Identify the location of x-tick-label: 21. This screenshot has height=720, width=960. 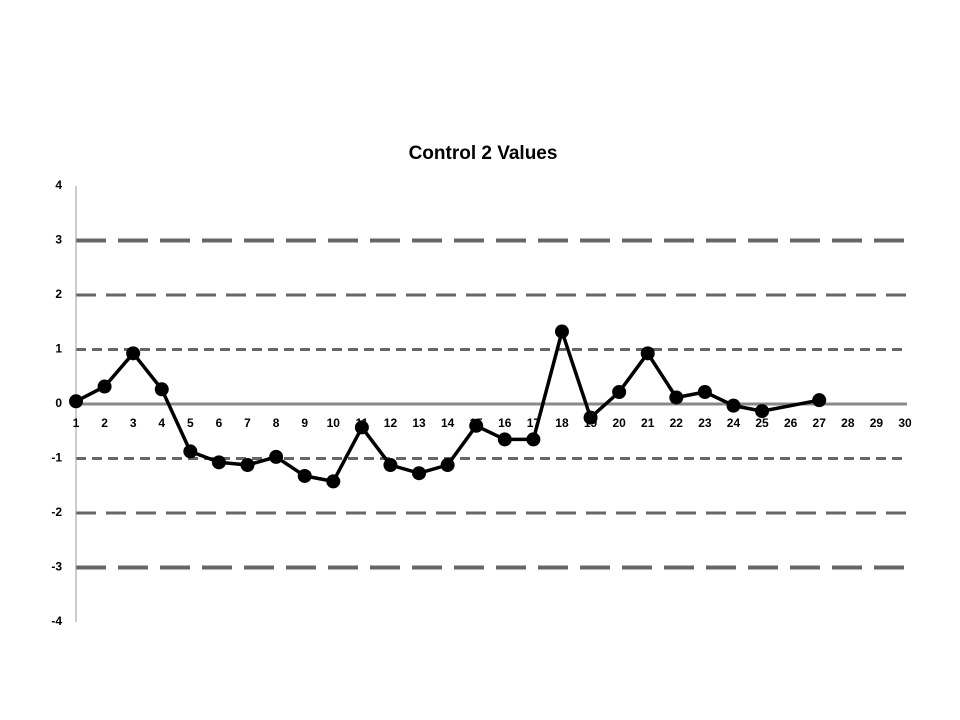
(648, 423).